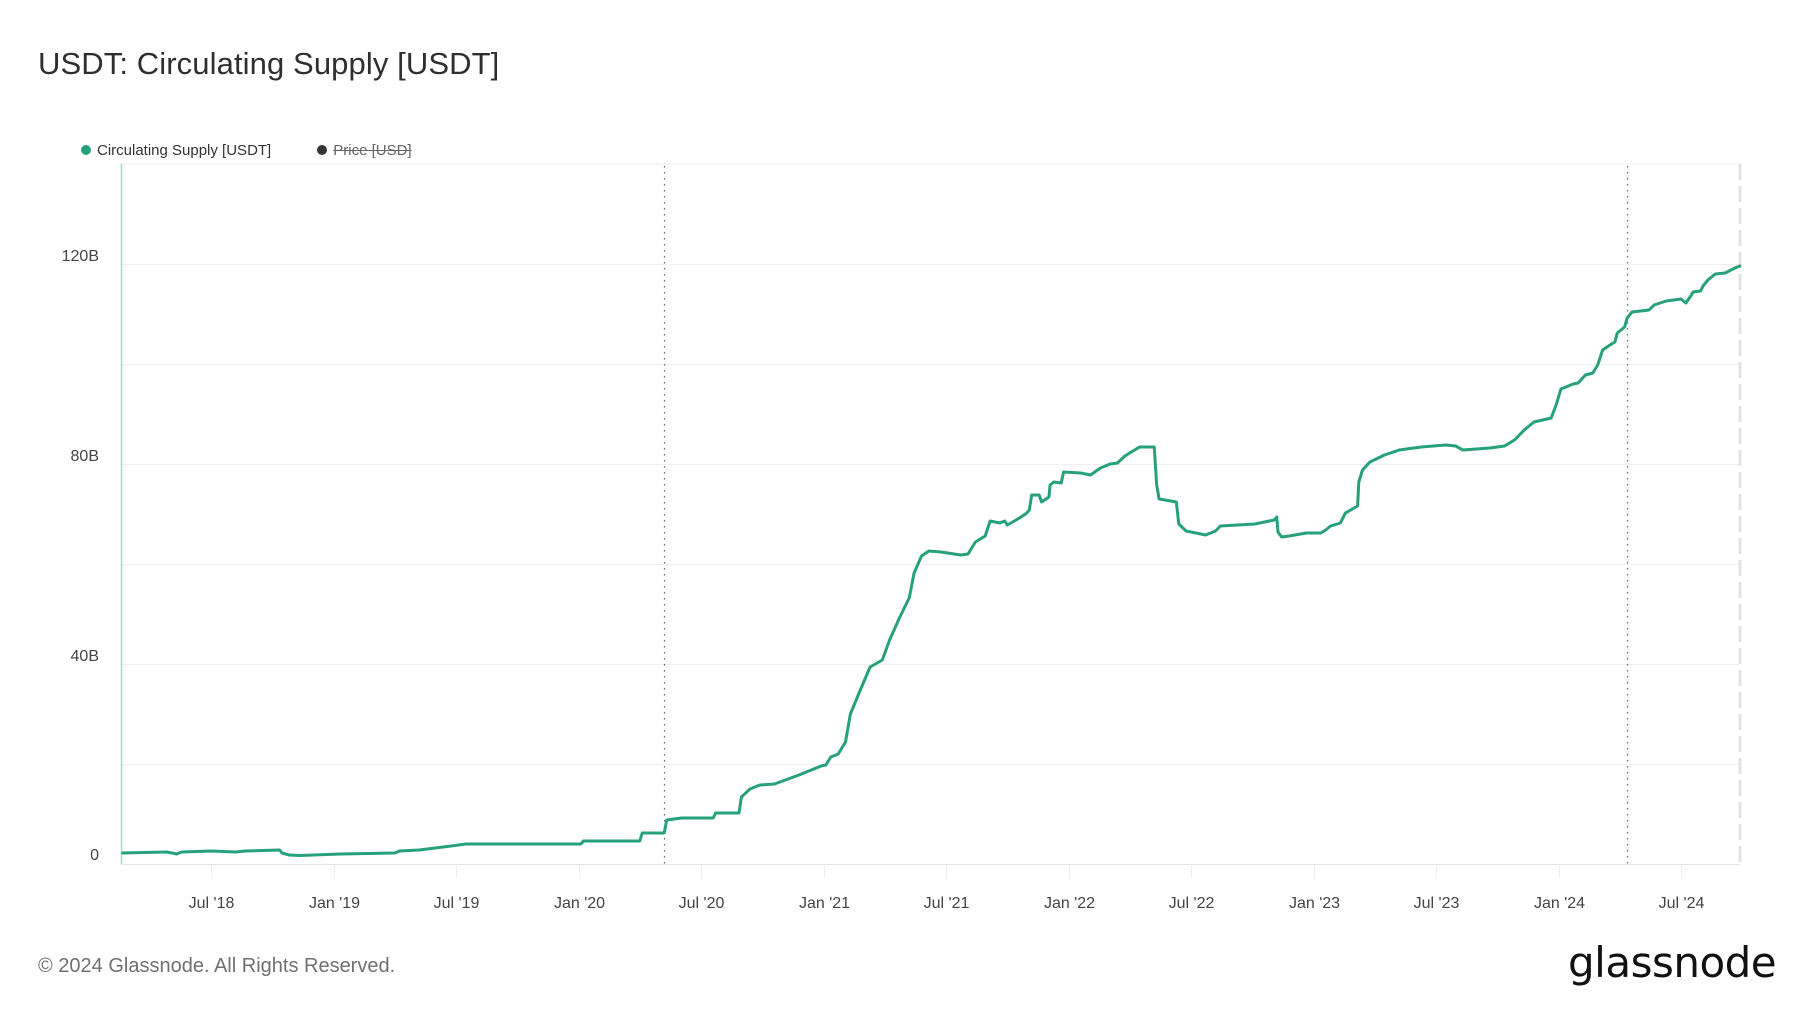  What do you see at coordinates (1672, 962) in the screenshot?
I see `glassnode-logo: glassnode` at bounding box center [1672, 962].